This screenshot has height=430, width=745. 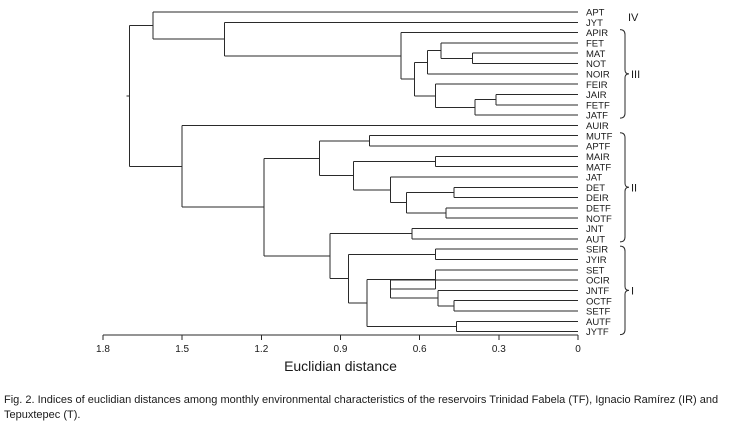 I want to click on x-tick-label: 0, so click(x=578, y=349).